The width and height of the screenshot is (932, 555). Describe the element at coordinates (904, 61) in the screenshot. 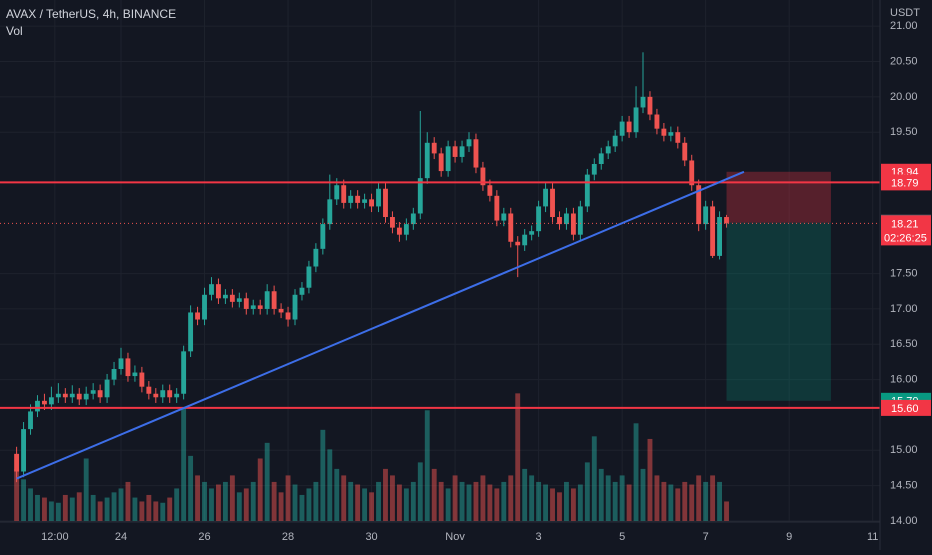

I see `y-tick-label: 20.50` at that location.